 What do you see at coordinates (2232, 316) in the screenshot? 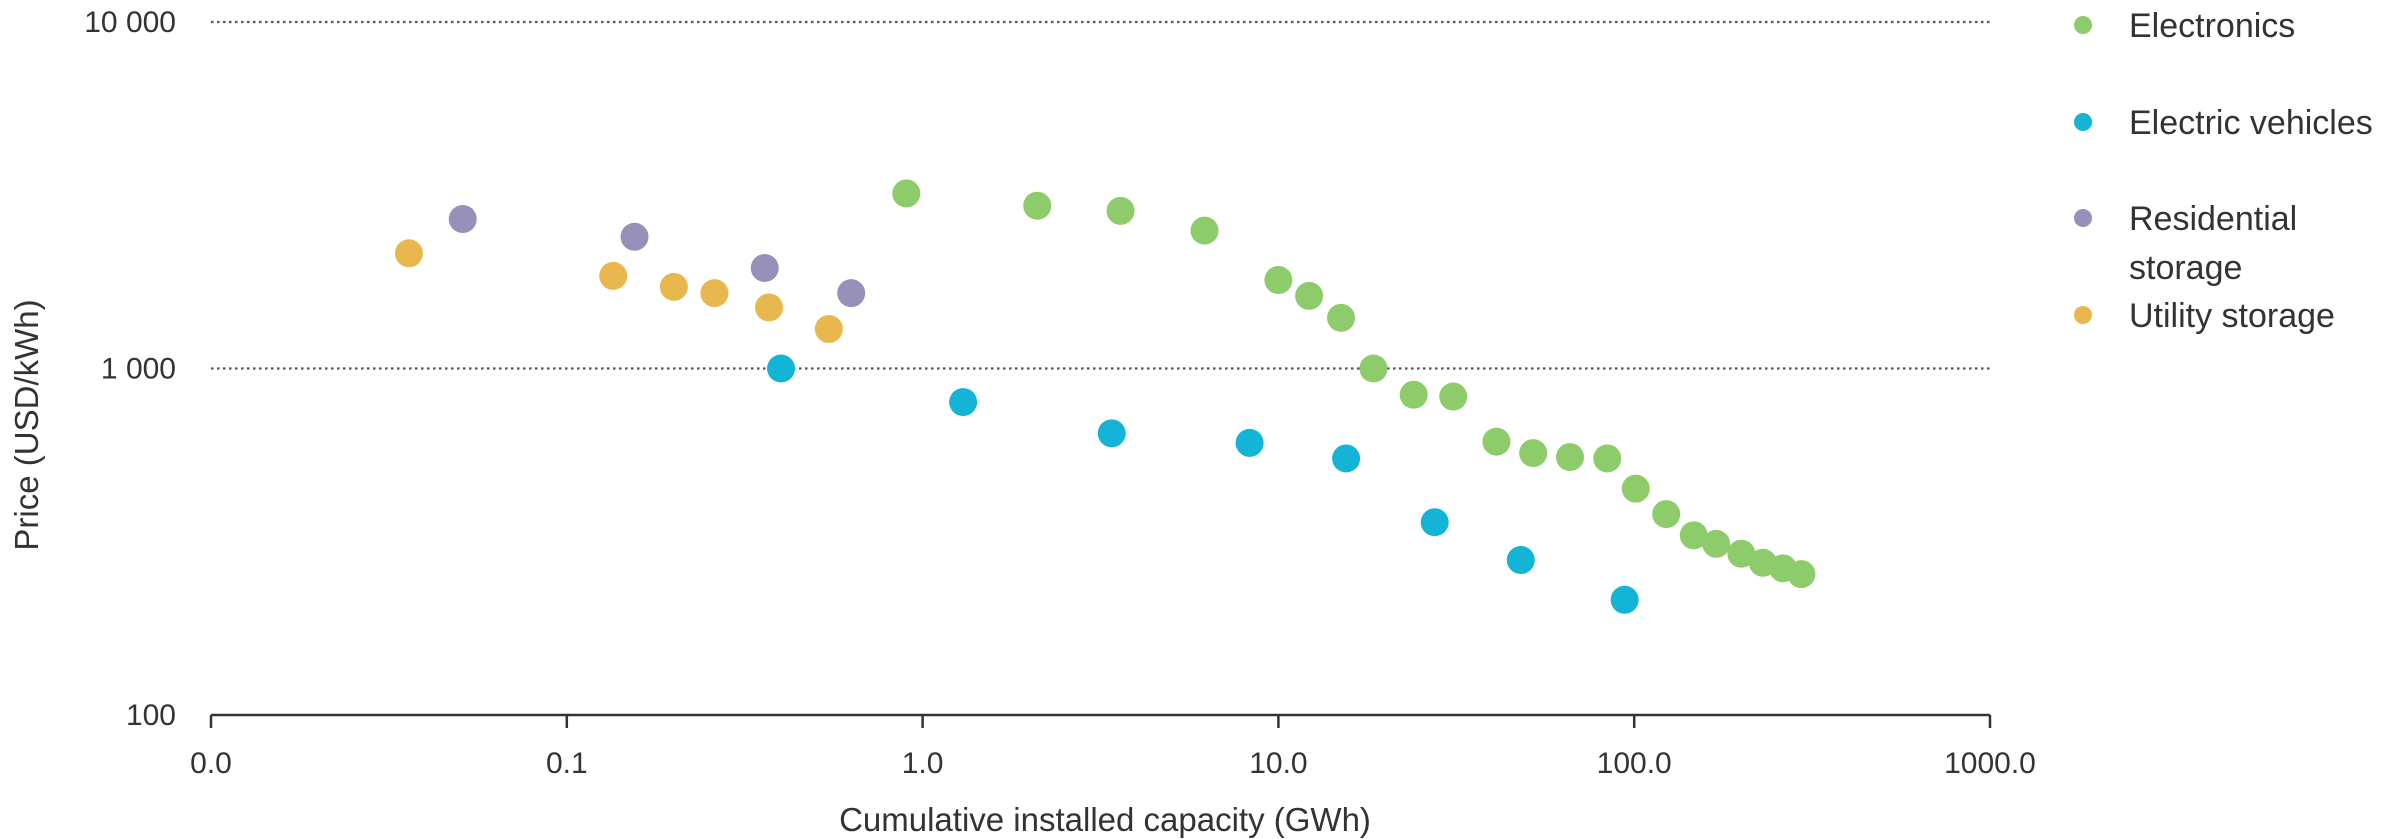
I see `legend-label-utility-storage: Utility storage` at bounding box center [2232, 316].